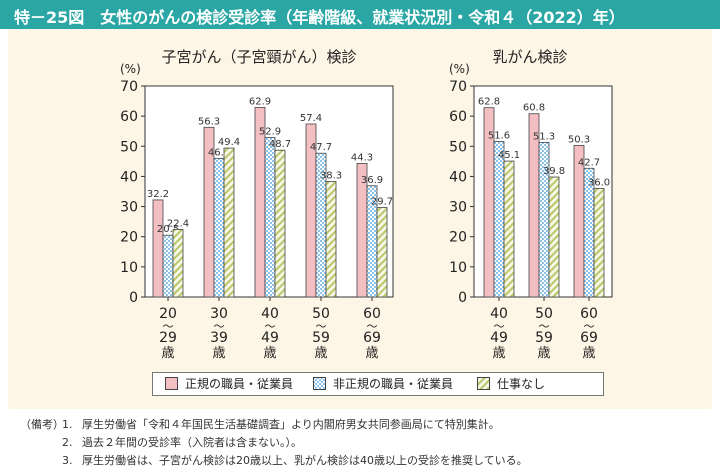  What do you see at coordinates (219, 152) in the screenshot?
I see `data-label: 46.0` at bounding box center [219, 152].